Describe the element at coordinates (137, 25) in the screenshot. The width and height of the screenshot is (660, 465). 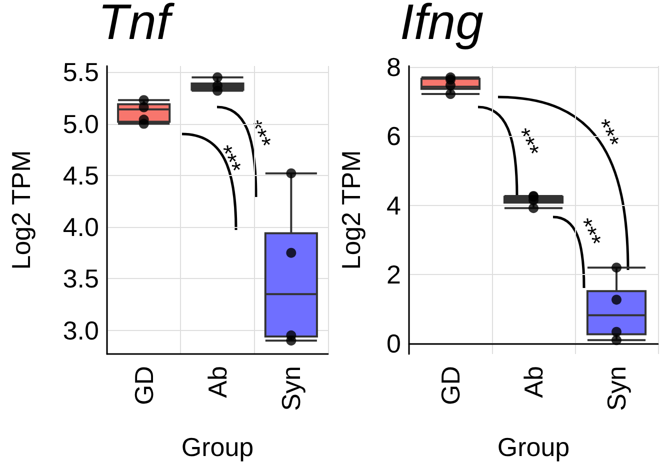
I see `chart-title: Tnf` at that location.